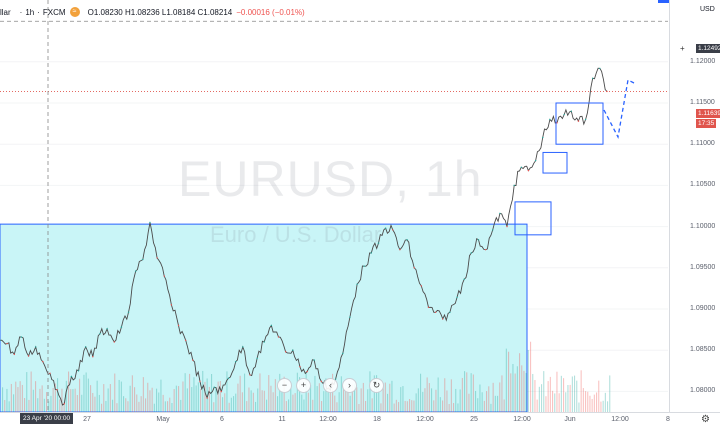  I want to click on reset-chart-button: ↻, so click(376, 385).